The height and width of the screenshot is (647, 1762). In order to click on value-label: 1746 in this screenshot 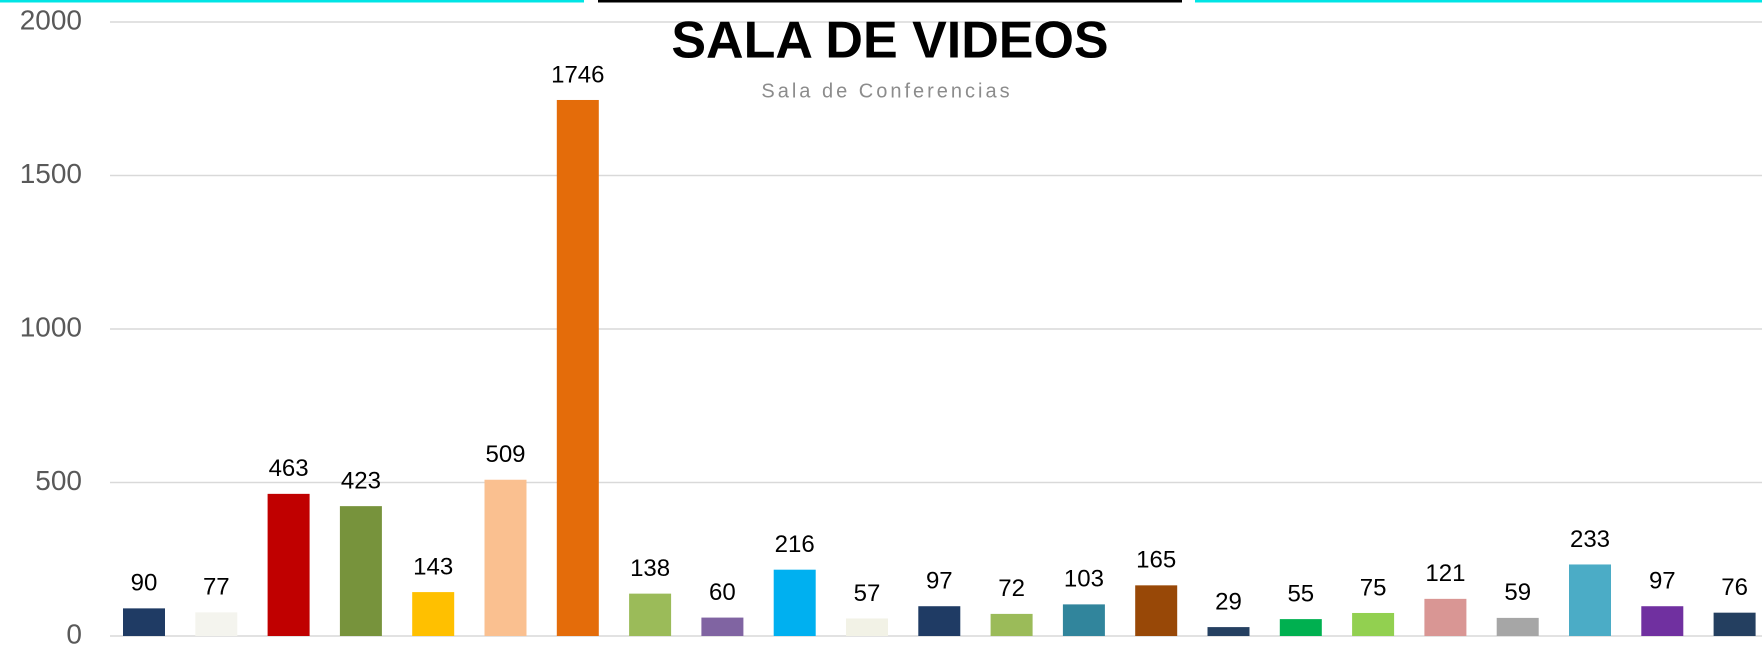, I will do `click(577, 74)`.